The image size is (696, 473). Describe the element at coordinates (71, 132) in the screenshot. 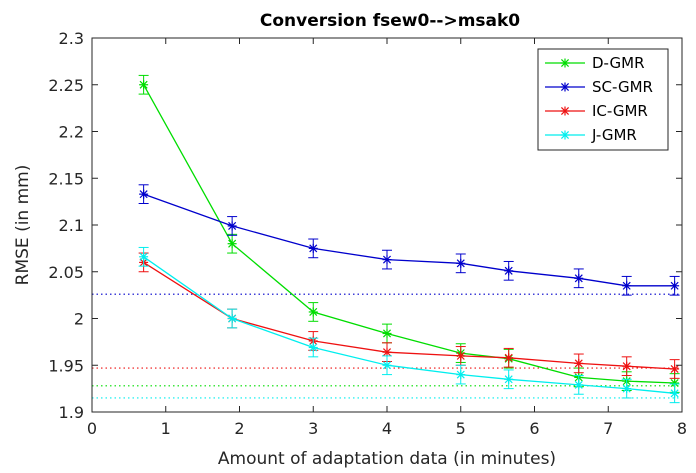

I see `y-tick-label: 2.2` at that location.